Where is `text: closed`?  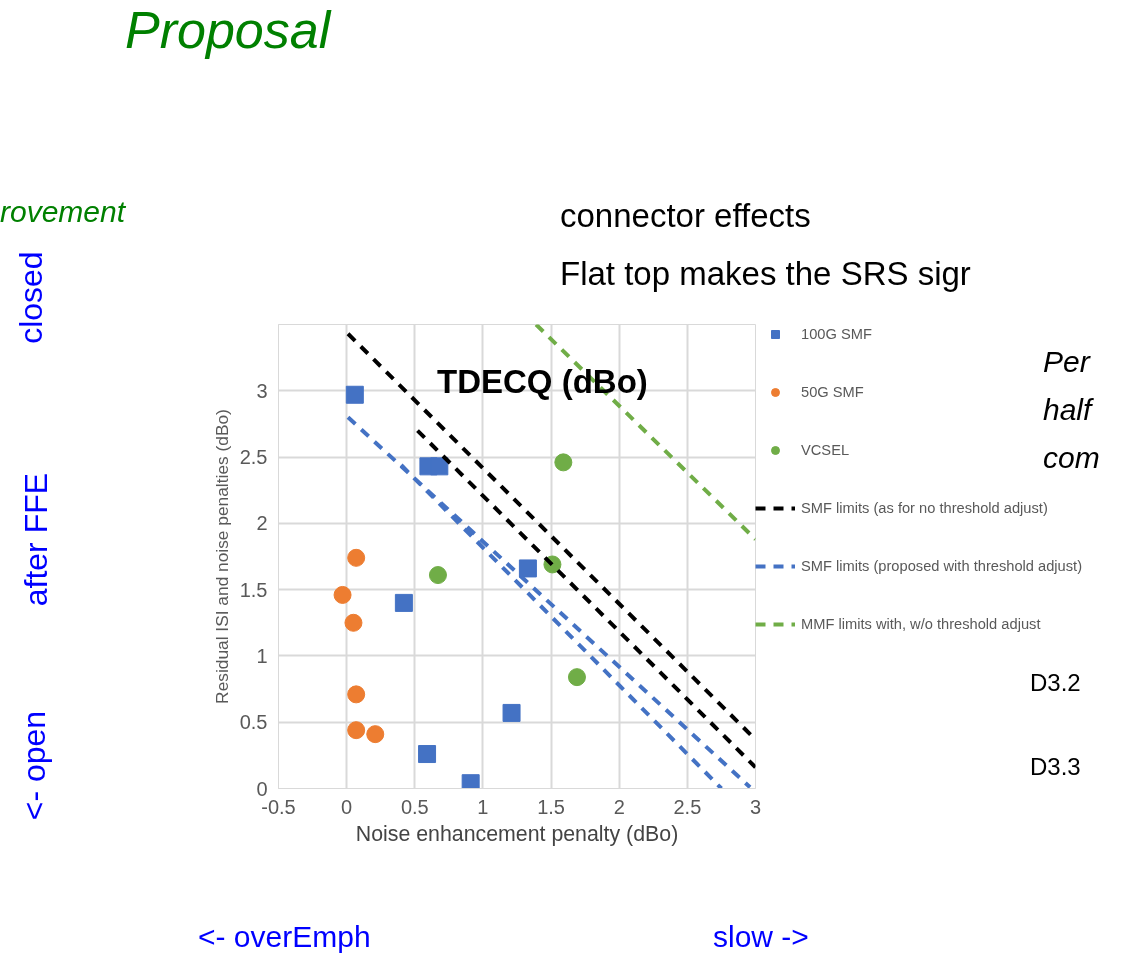
text: closed is located at coordinates (30, 297).